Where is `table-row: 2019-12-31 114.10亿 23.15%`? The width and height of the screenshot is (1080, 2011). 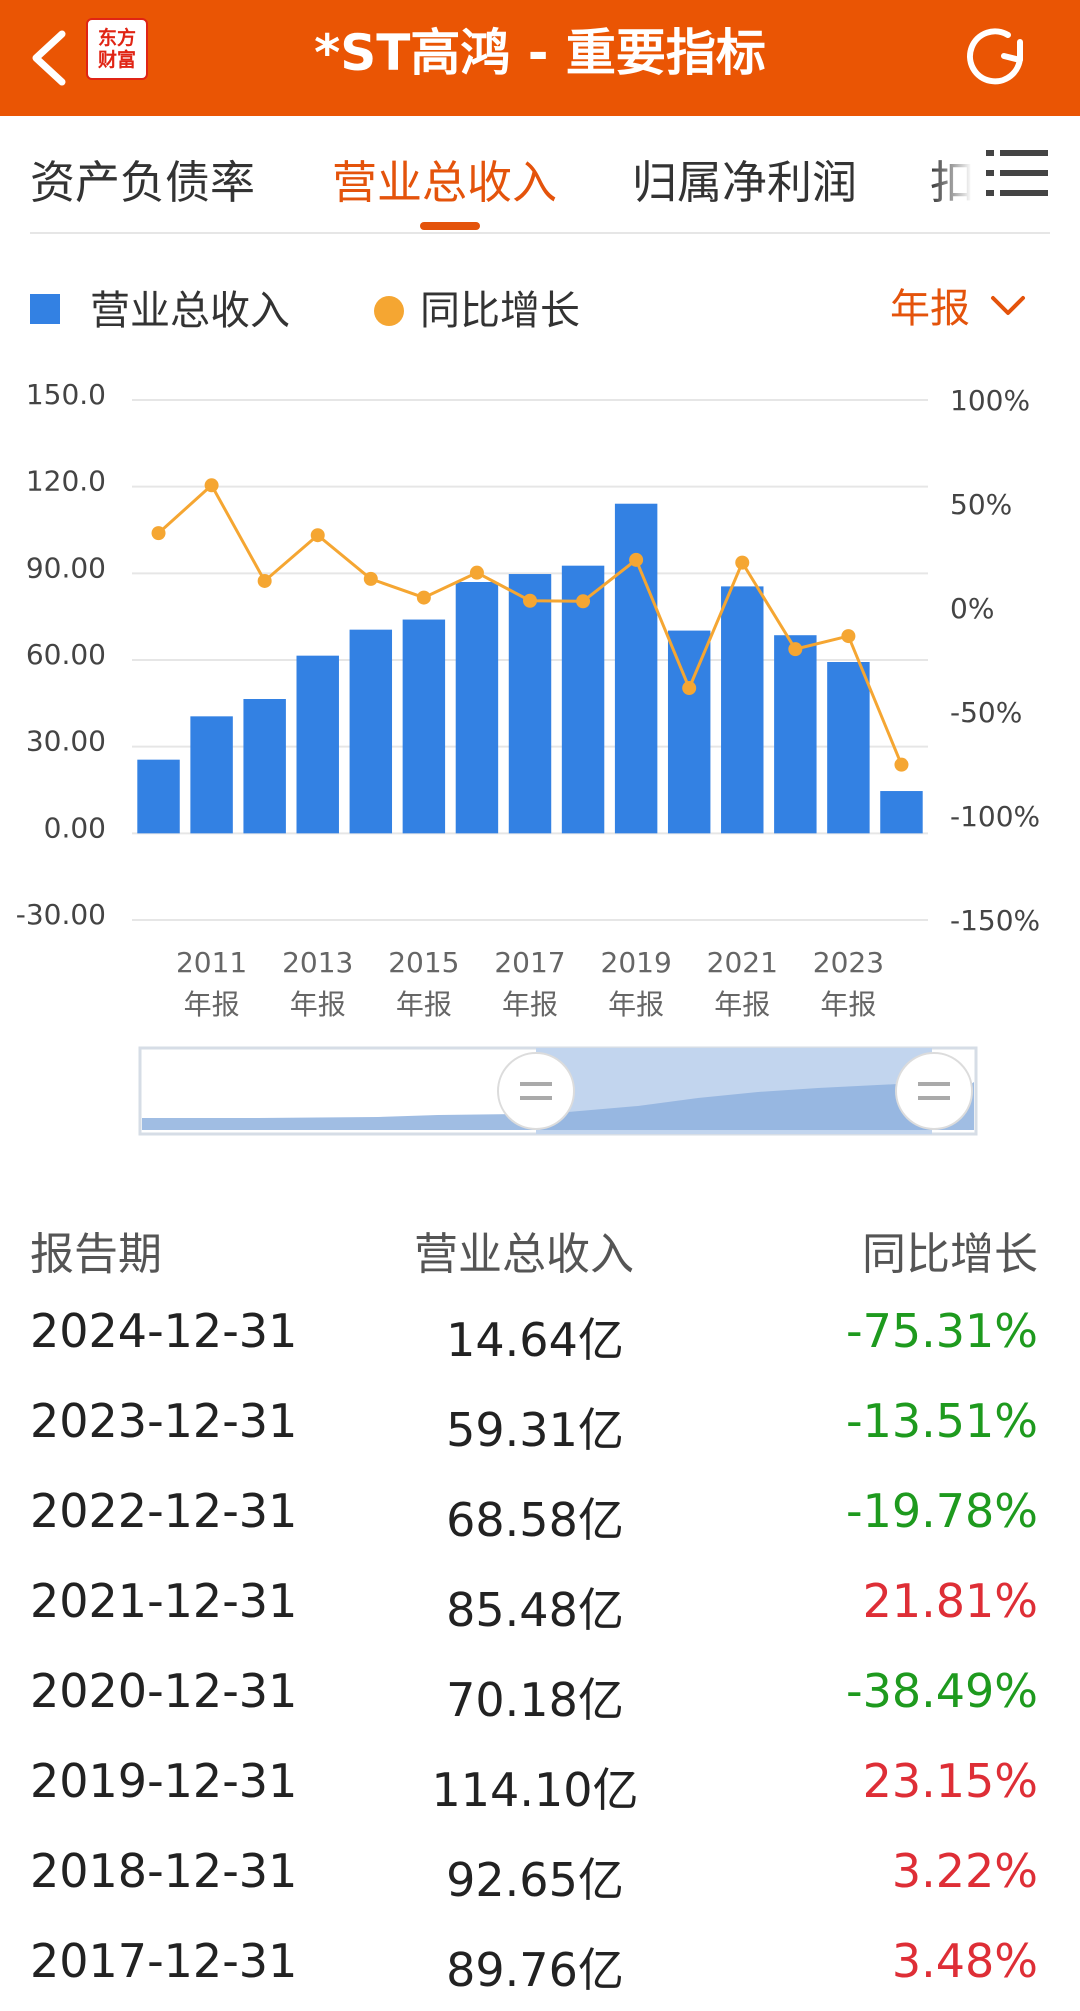 table-row: 2019-12-31 114.10亿 23.15% is located at coordinates (540, 1785).